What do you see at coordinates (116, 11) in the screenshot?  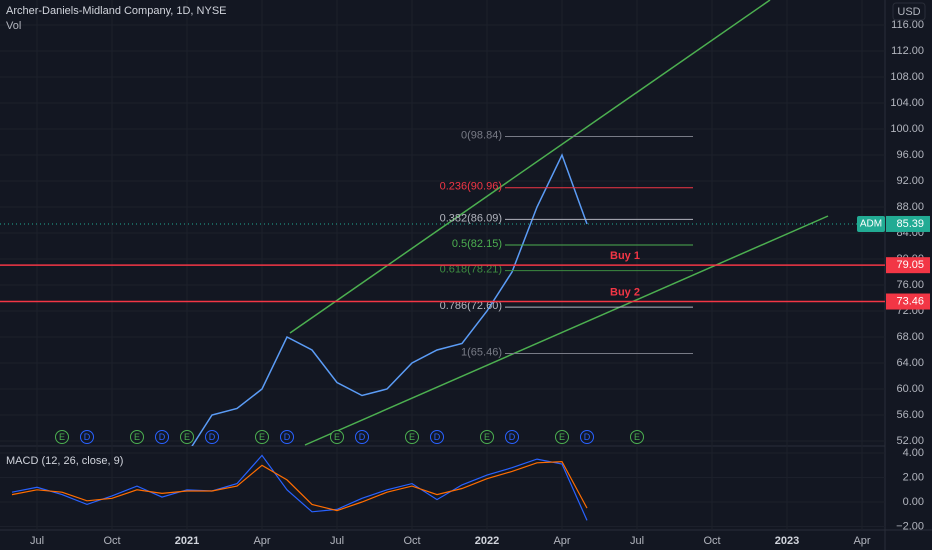 I see `chart-title: Archer-Daniels-Midland Company, 1D, NYSE` at bounding box center [116, 11].